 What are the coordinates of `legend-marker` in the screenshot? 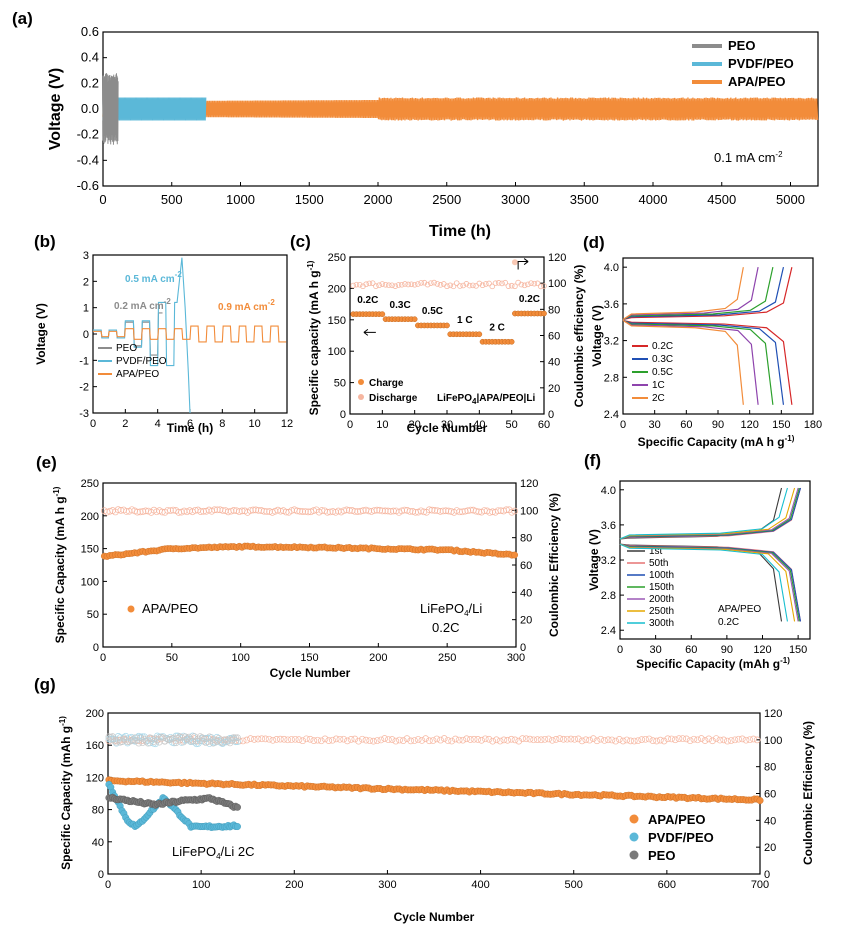 It's located at (634, 819).